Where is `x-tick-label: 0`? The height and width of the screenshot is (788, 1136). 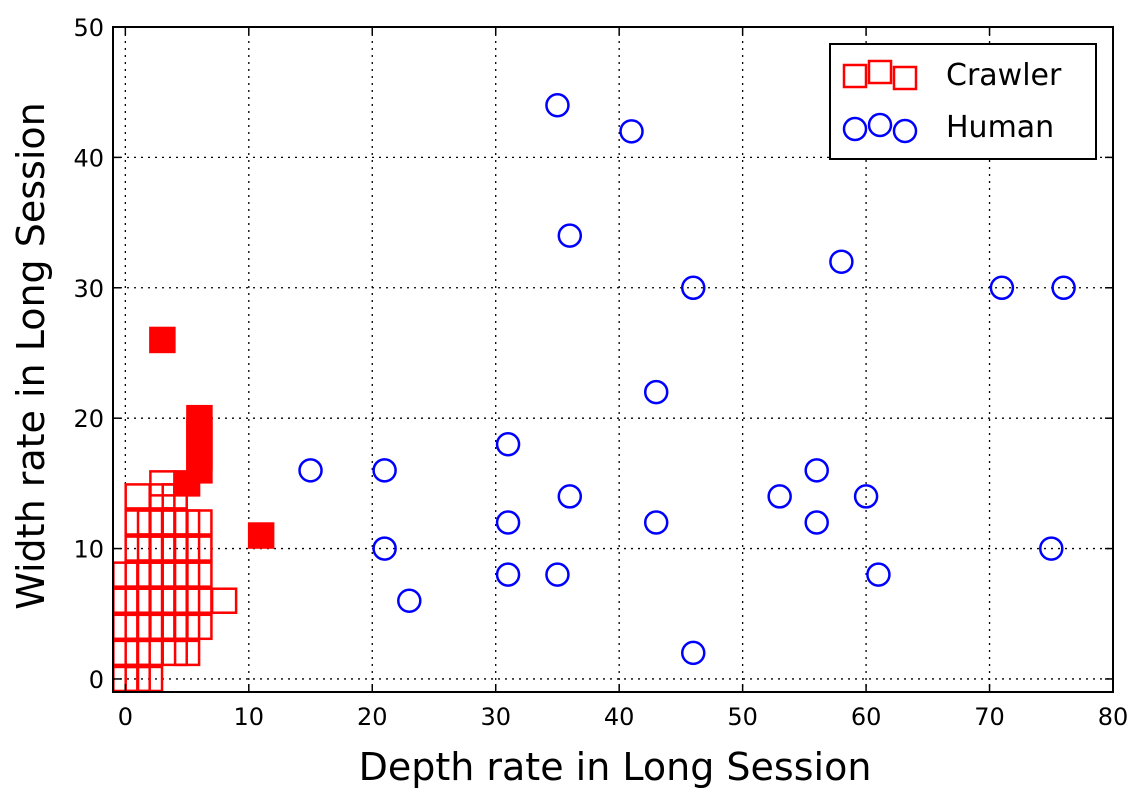
x-tick-label: 0 is located at coordinates (125, 717).